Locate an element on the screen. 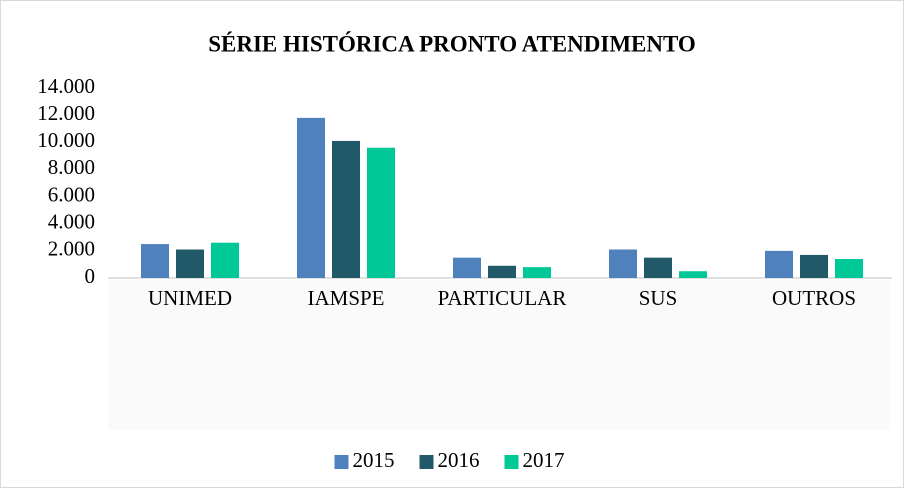 This screenshot has width=904, height=488. y-tick-label: 14.000 is located at coordinates (66, 86).